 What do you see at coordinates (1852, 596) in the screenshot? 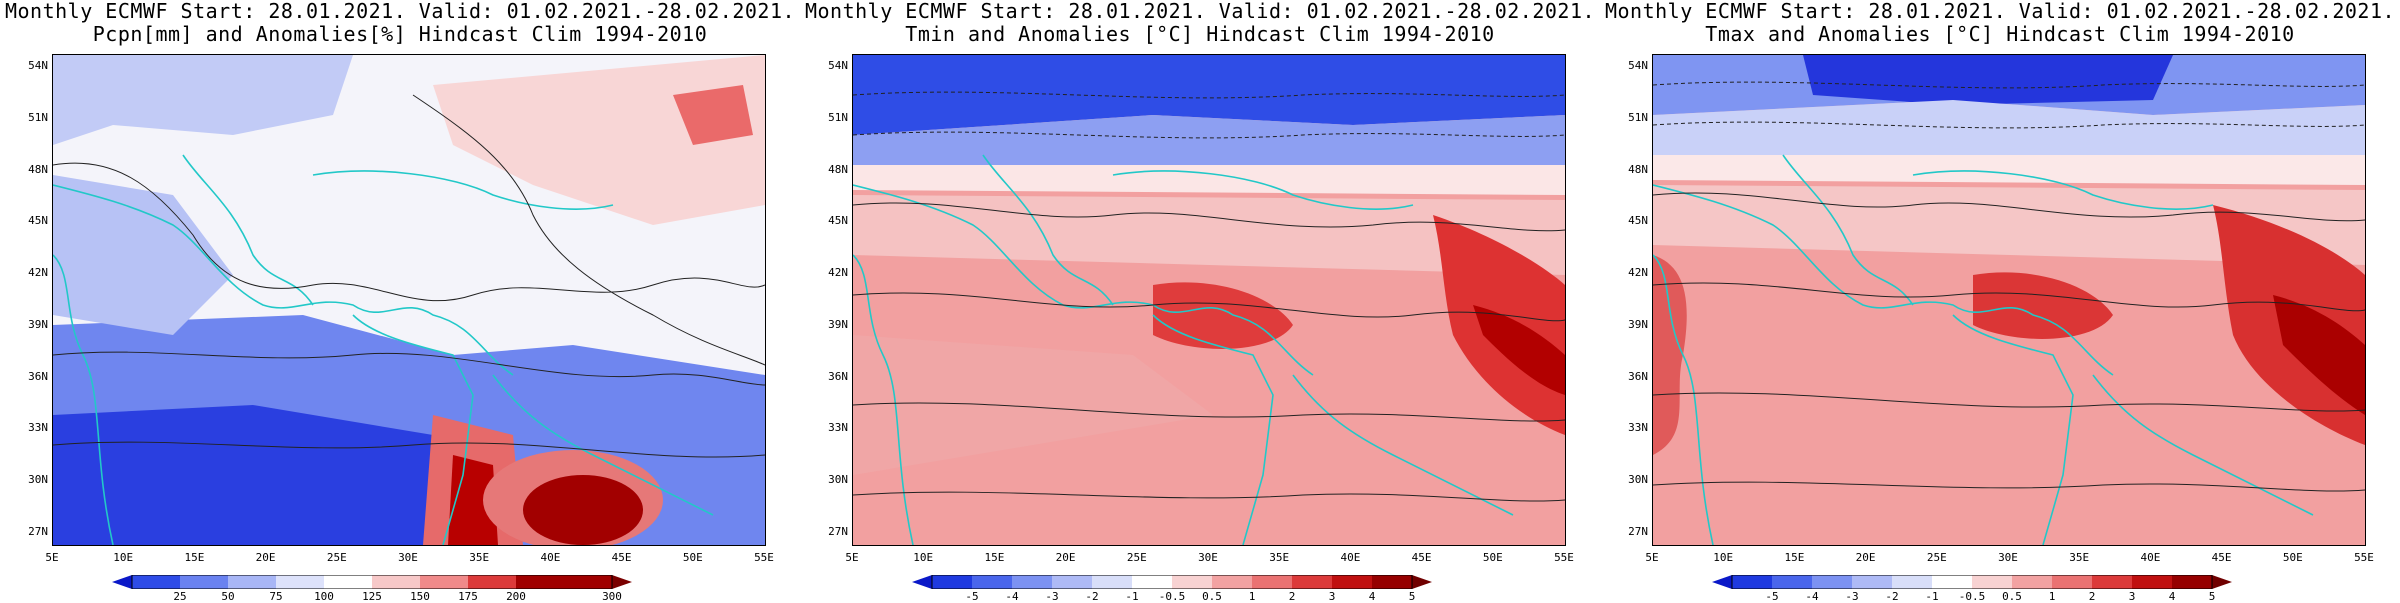
I see `colorbar-label: -3` at bounding box center [1852, 596].